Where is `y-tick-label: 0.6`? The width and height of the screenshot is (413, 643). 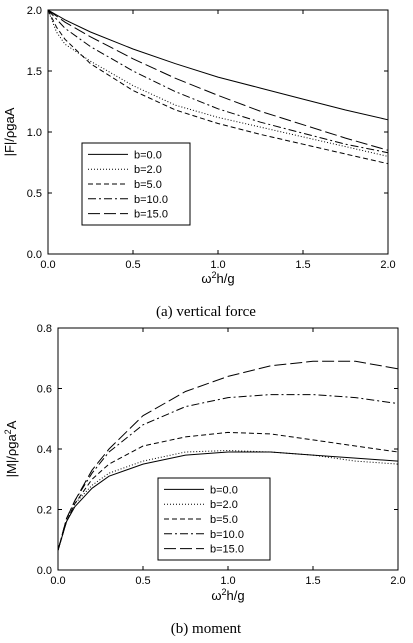
y-tick-label: 0.6 is located at coordinates (44, 390).